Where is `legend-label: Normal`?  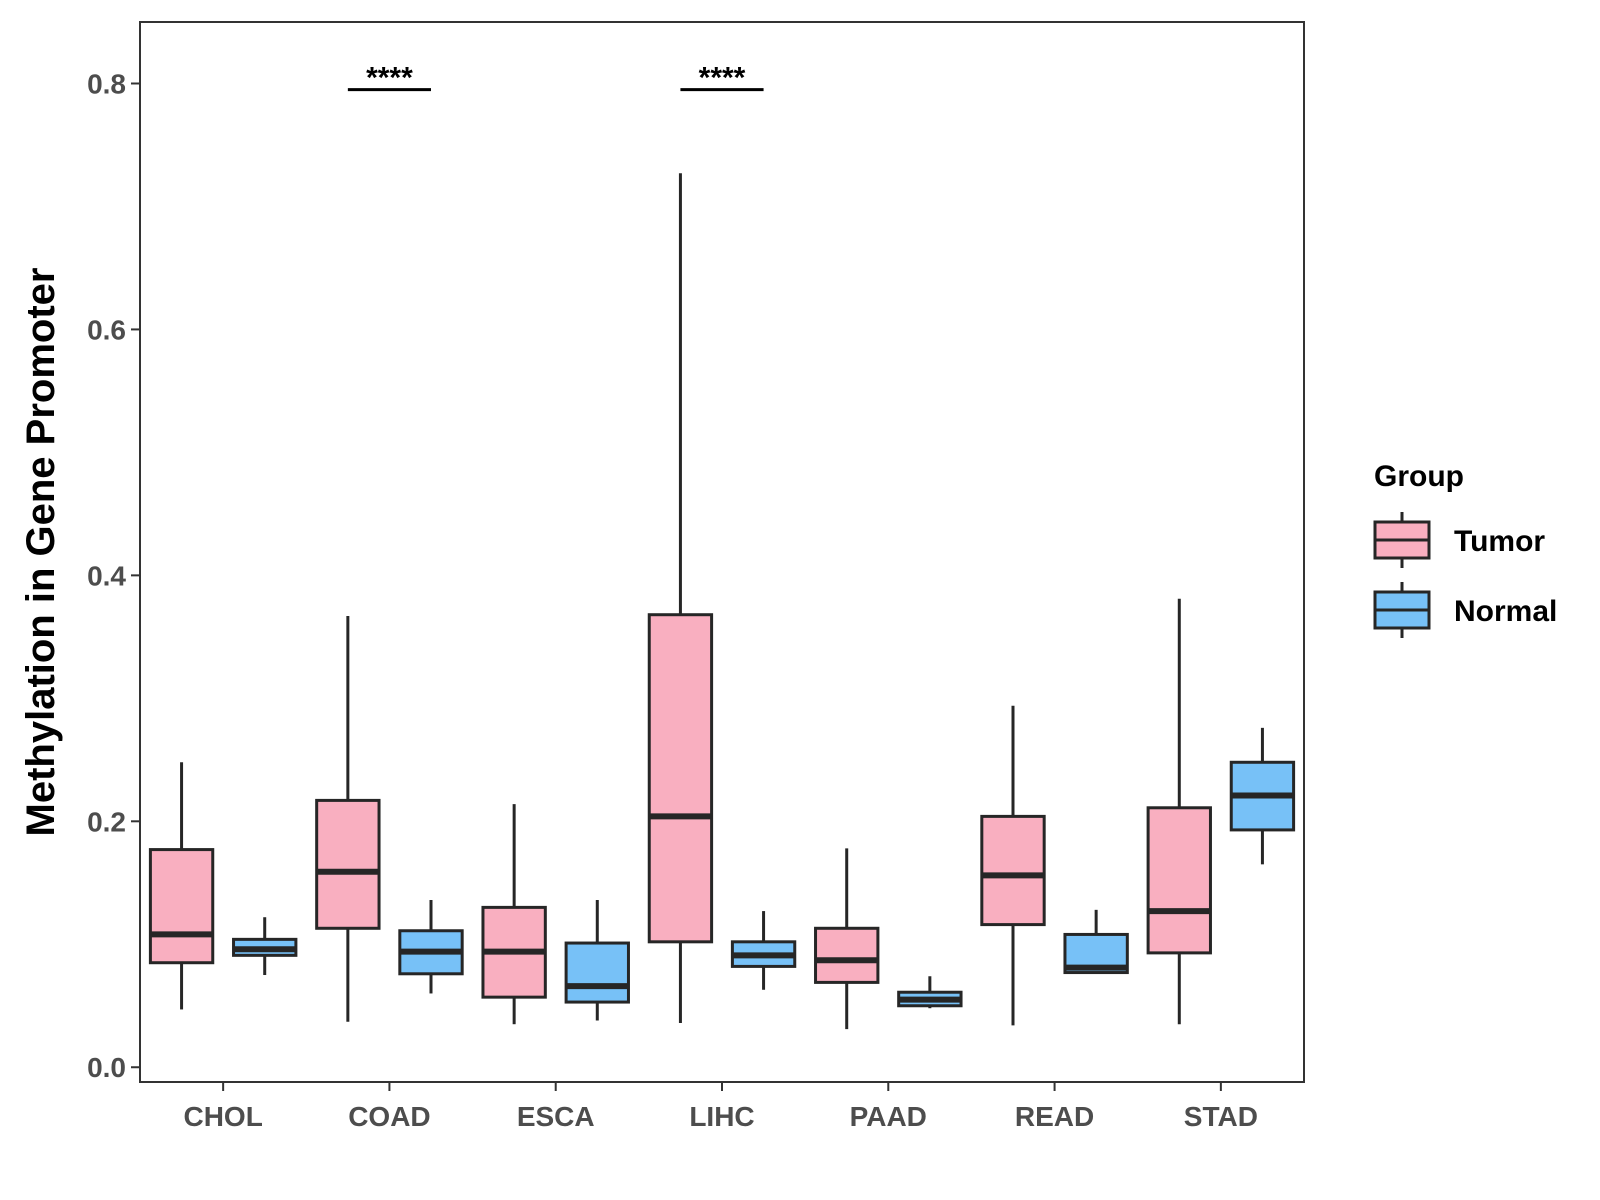
legend-label: Normal is located at coordinates (1505, 611).